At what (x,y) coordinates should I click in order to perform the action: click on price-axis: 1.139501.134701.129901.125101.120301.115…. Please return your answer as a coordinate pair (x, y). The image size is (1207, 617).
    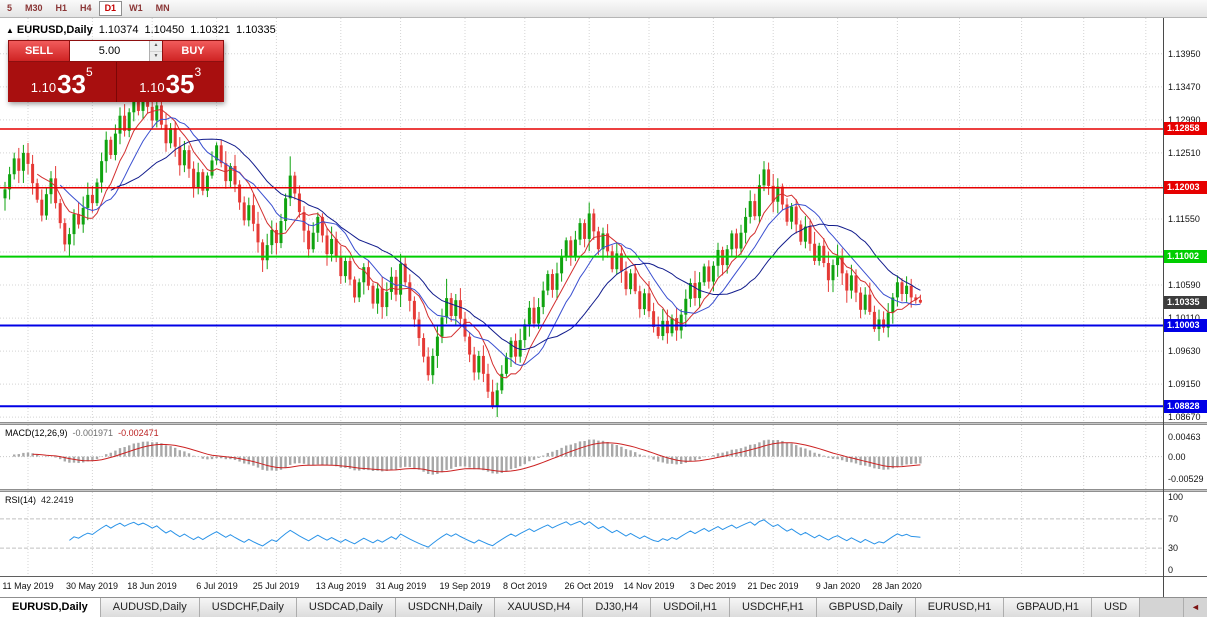
    Looking at the image, I should click on (1185, 220).